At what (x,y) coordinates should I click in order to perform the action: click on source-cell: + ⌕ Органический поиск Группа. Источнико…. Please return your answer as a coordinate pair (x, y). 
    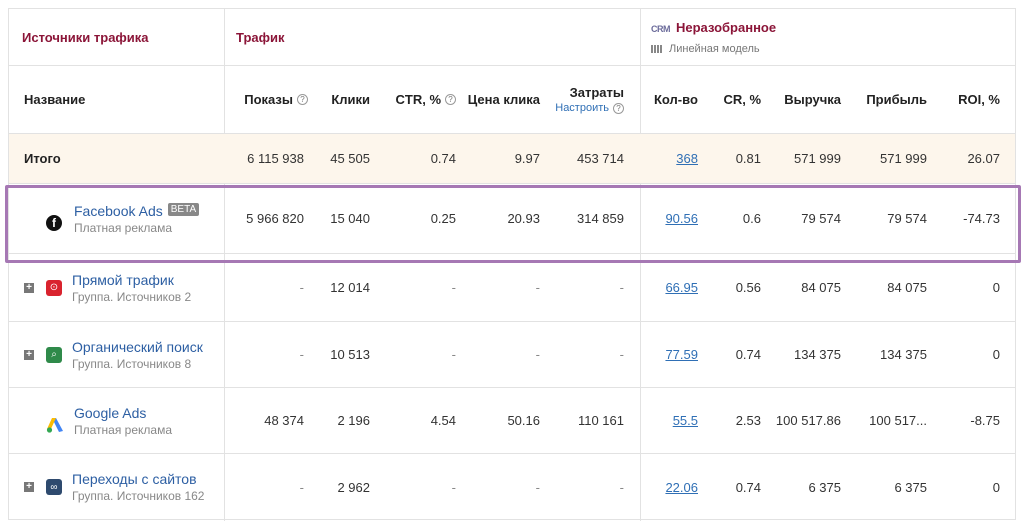
    Looking at the image, I should click on (113, 354).